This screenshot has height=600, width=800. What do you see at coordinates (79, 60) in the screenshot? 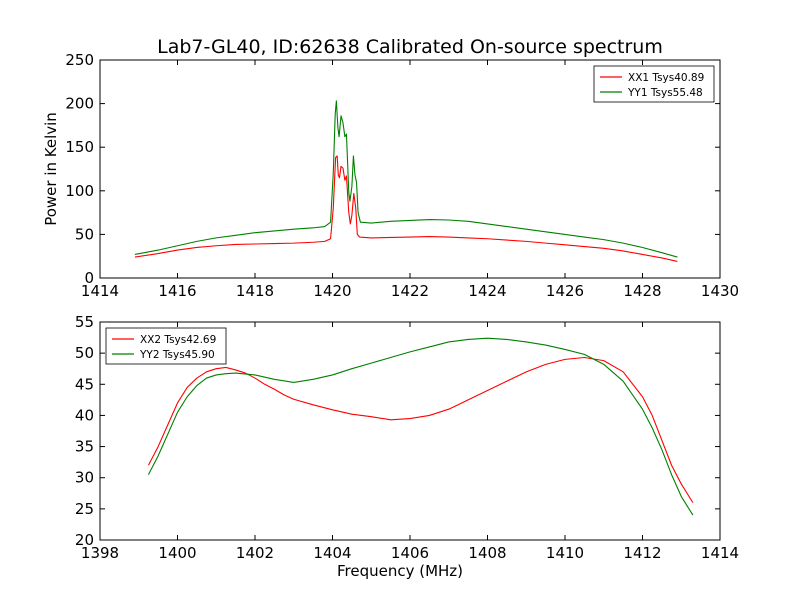
I see `y-tick-label: 250` at bounding box center [79, 60].